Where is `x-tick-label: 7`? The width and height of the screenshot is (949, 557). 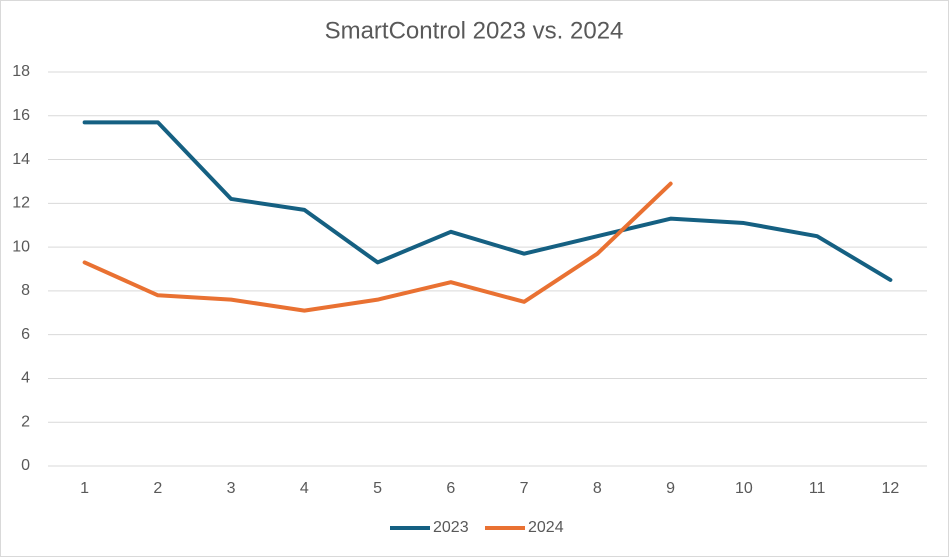
x-tick-label: 7 is located at coordinates (524, 488).